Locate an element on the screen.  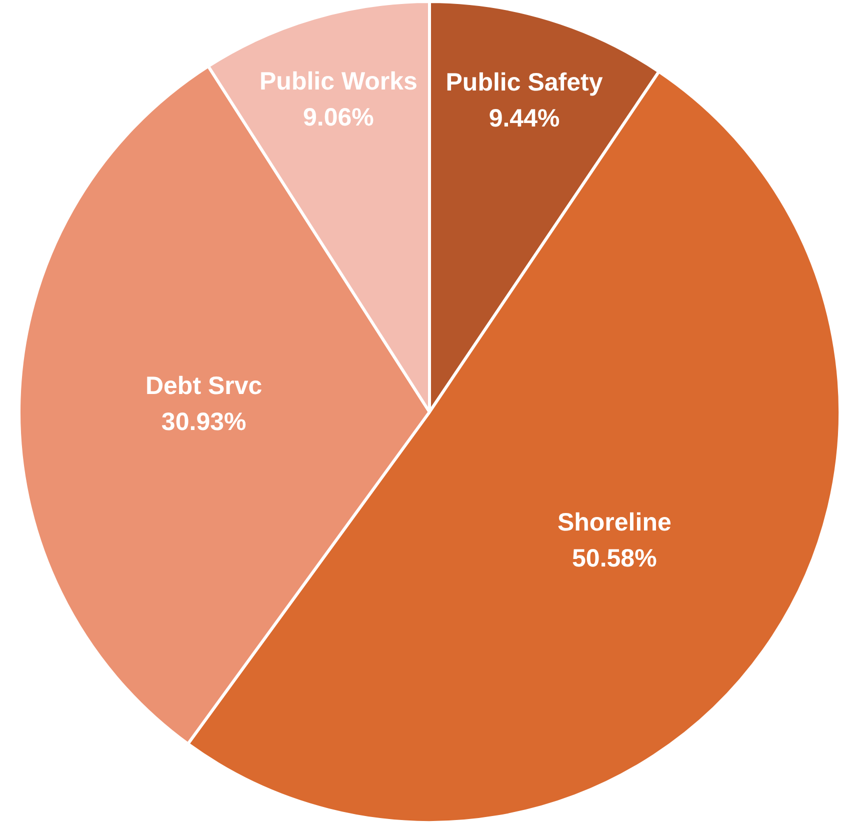
data-label: 50.58% is located at coordinates (614, 558).